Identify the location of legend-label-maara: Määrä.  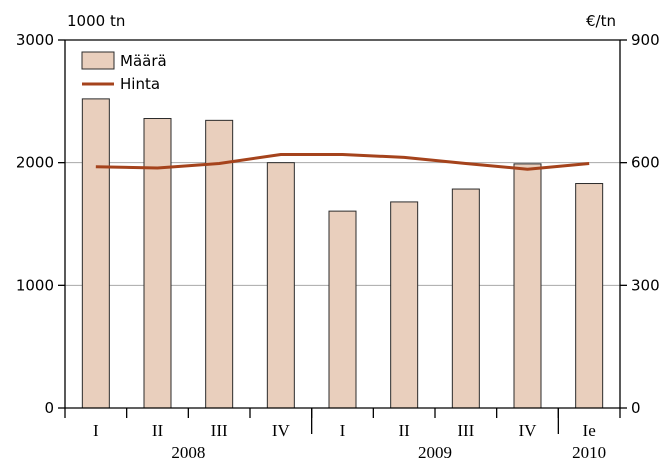
(143, 61).